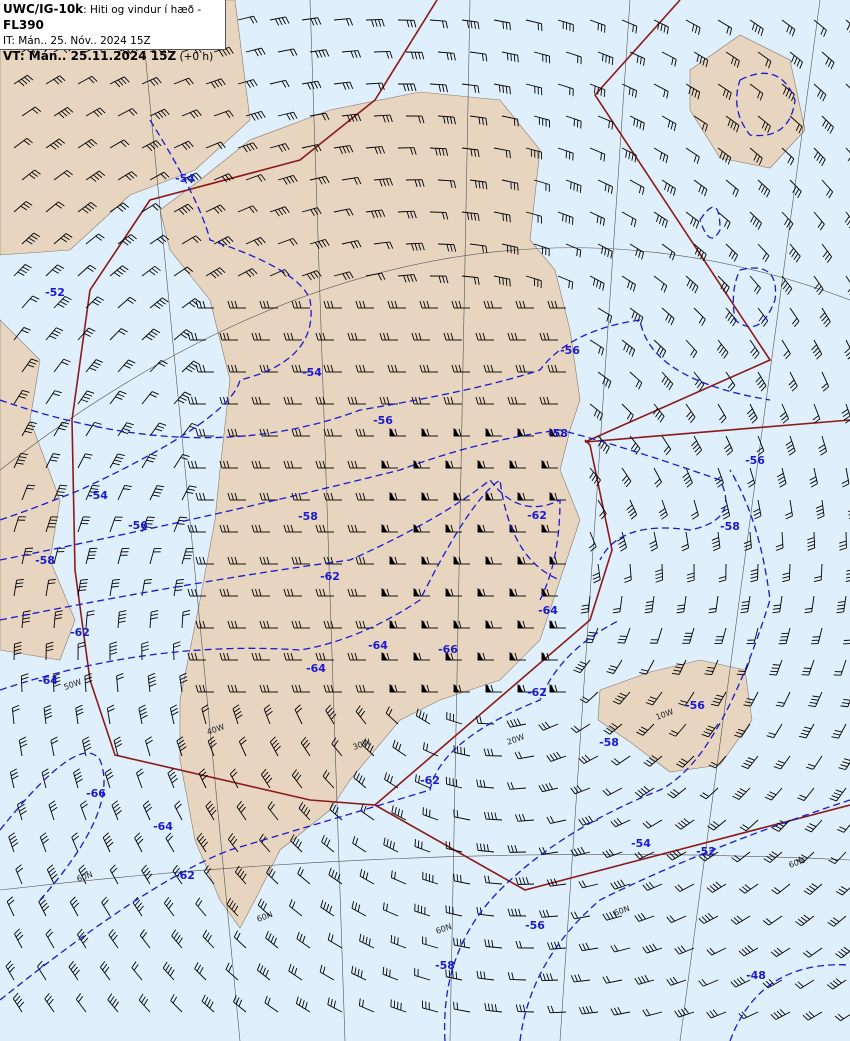 The width and height of the screenshot is (850, 1041). What do you see at coordinates (678, 221) in the screenshot?
I see `fir-line-north` at bounding box center [678, 221].